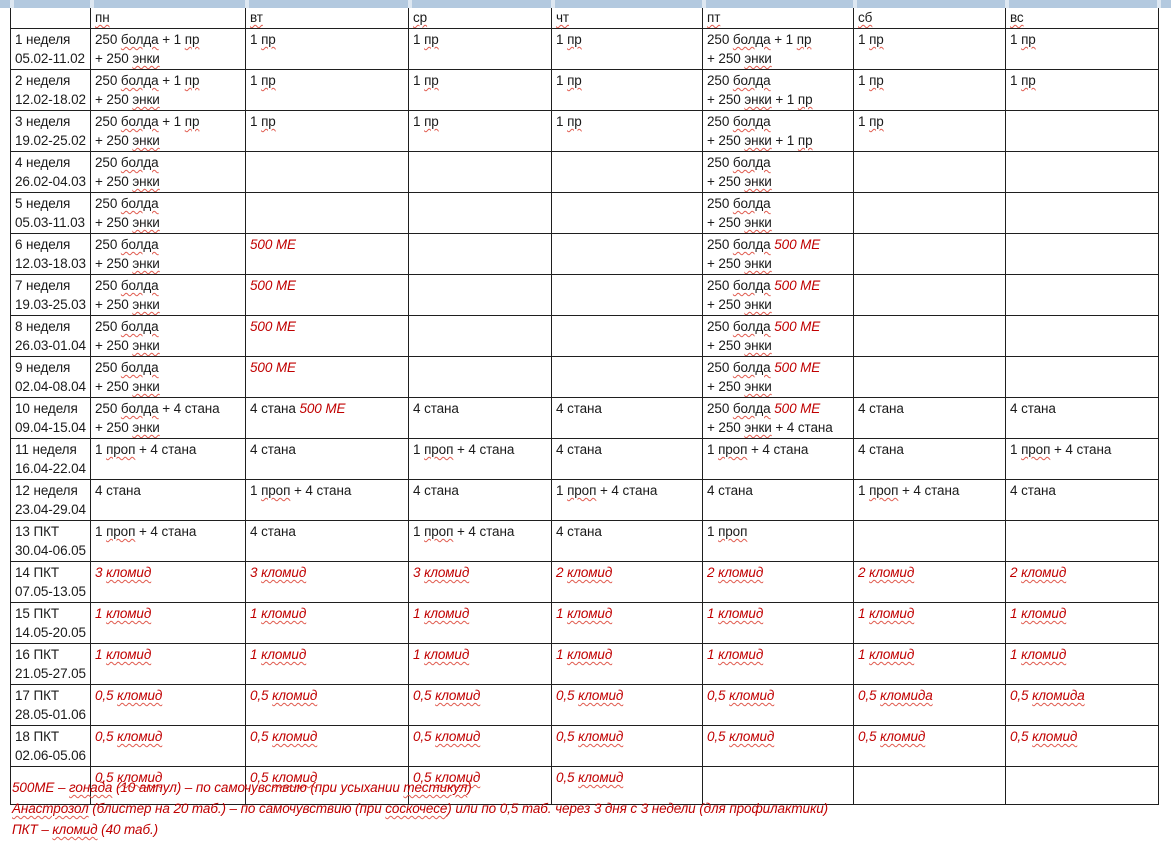  What do you see at coordinates (929, 500) in the screenshot?
I see `schedule-cell-sat: 1 проп + 4 стана` at bounding box center [929, 500].